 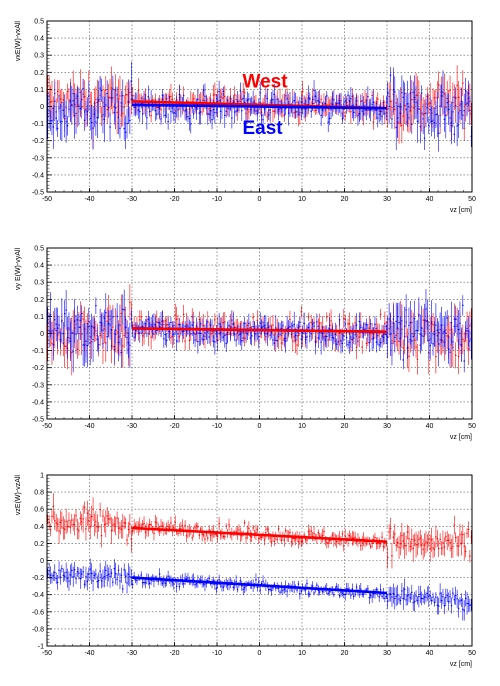 What do you see at coordinates (263, 128) in the screenshot?
I see `legend-east: East` at bounding box center [263, 128].